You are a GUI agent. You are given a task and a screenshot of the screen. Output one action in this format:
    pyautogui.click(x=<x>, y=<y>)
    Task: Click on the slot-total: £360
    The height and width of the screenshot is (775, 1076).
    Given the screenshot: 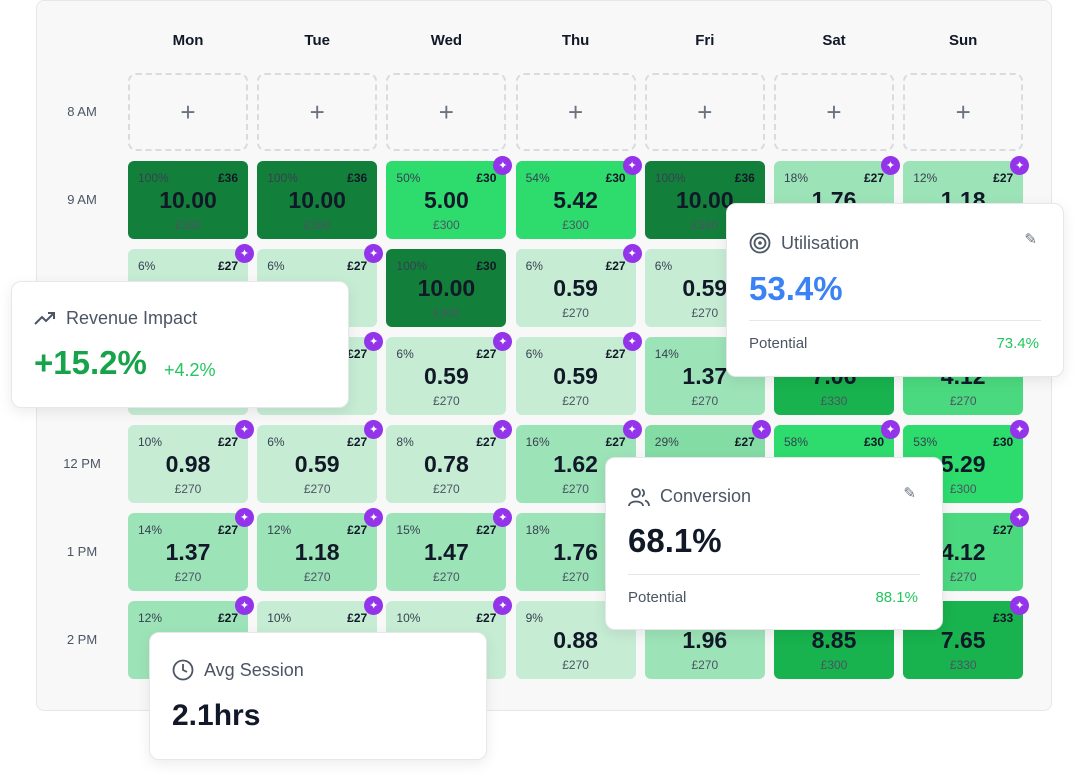 What is the action you would take?
    pyautogui.click(x=317, y=225)
    